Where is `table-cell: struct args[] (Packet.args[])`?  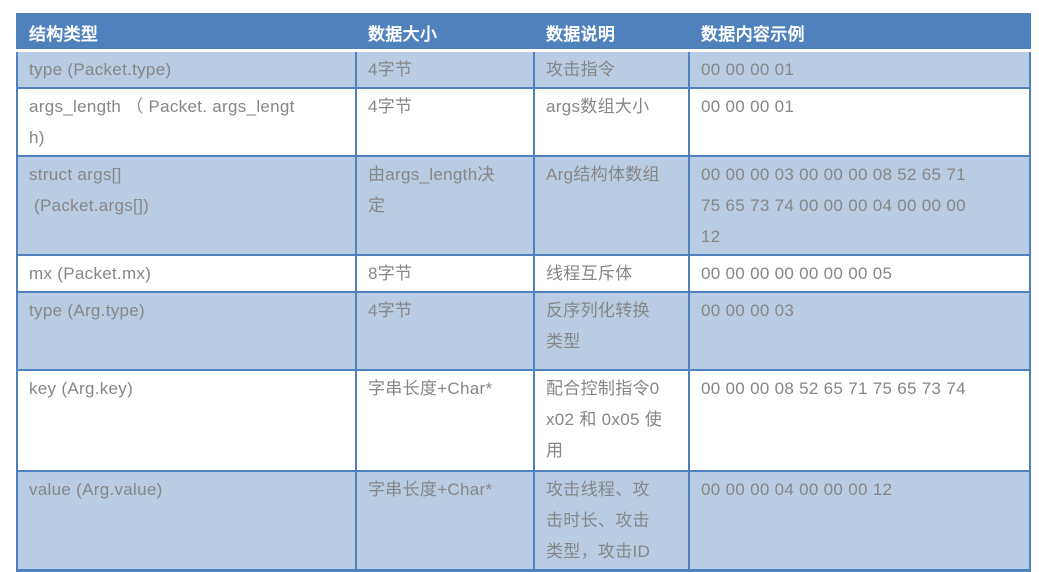
table-cell: struct args[] (Packet.args[]) is located at coordinates (186, 205).